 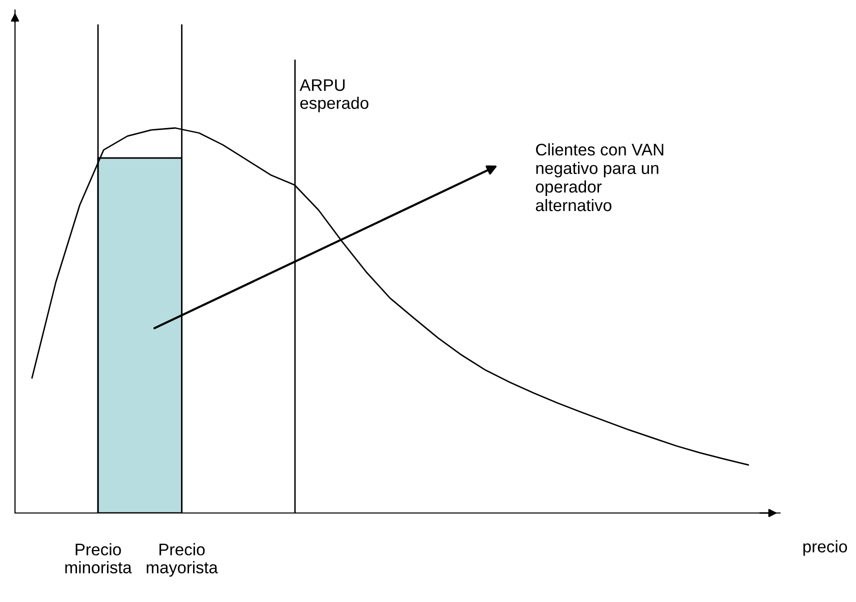 What do you see at coordinates (98, 558) in the screenshot?
I see `text: Precio minorista` at bounding box center [98, 558].